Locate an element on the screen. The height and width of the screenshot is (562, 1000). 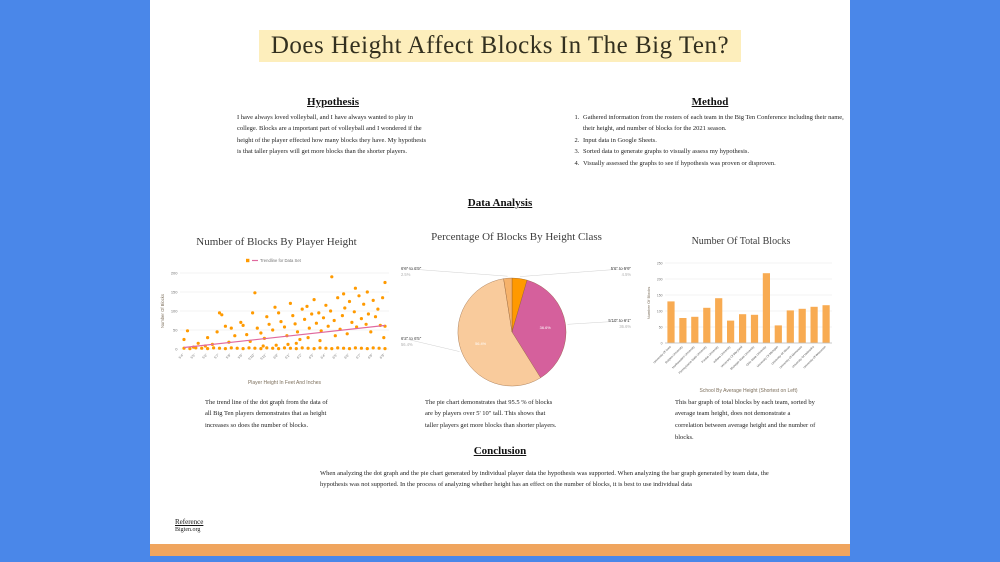
svg-text: 5'6" is located at coordinates (205, 355).